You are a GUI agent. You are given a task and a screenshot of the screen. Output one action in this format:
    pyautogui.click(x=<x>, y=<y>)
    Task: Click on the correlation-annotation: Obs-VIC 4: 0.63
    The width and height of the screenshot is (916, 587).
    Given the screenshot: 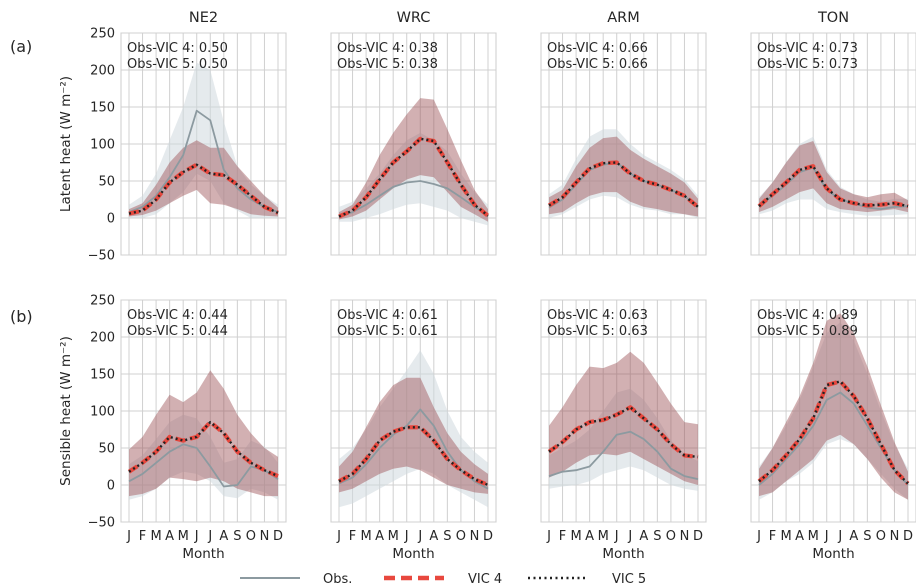 What is the action you would take?
    pyautogui.click(x=597, y=315)
    